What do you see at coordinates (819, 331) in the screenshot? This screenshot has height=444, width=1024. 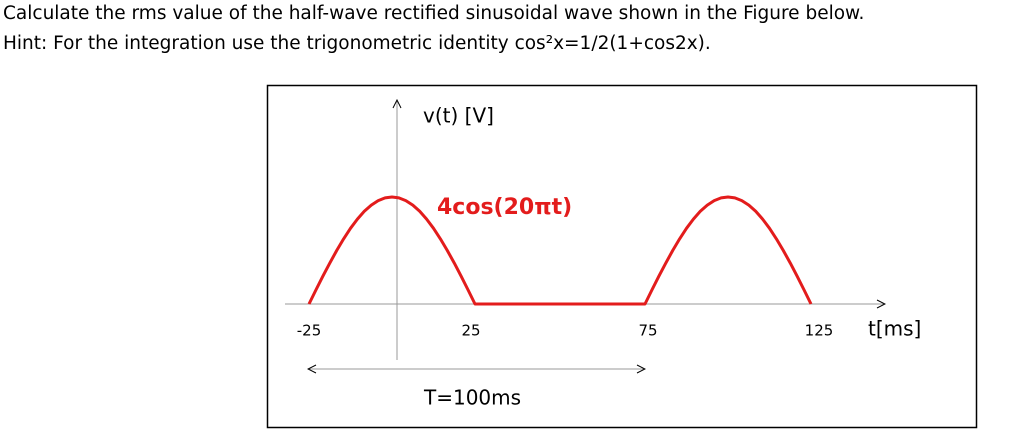 I see `x-tick-label: 125` at bounding box center [819, 331].